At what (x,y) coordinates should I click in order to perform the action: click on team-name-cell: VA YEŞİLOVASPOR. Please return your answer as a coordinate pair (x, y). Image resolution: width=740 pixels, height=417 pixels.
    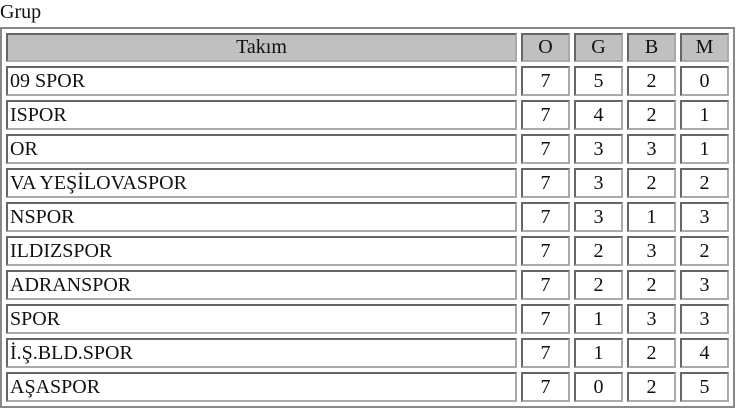
    Looking at the image, I should click on (261, 183).